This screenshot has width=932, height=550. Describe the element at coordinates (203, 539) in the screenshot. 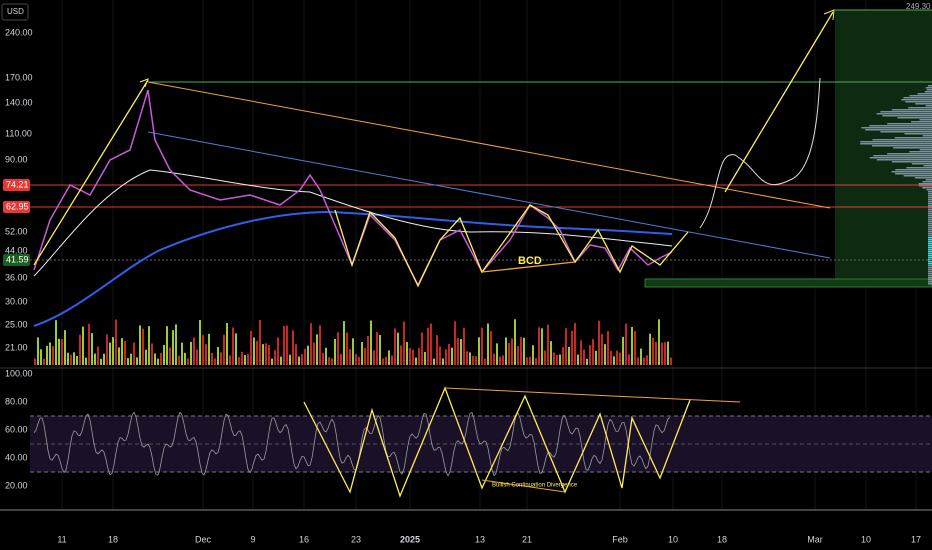

I see `time-tick-label: Dec` at that location.